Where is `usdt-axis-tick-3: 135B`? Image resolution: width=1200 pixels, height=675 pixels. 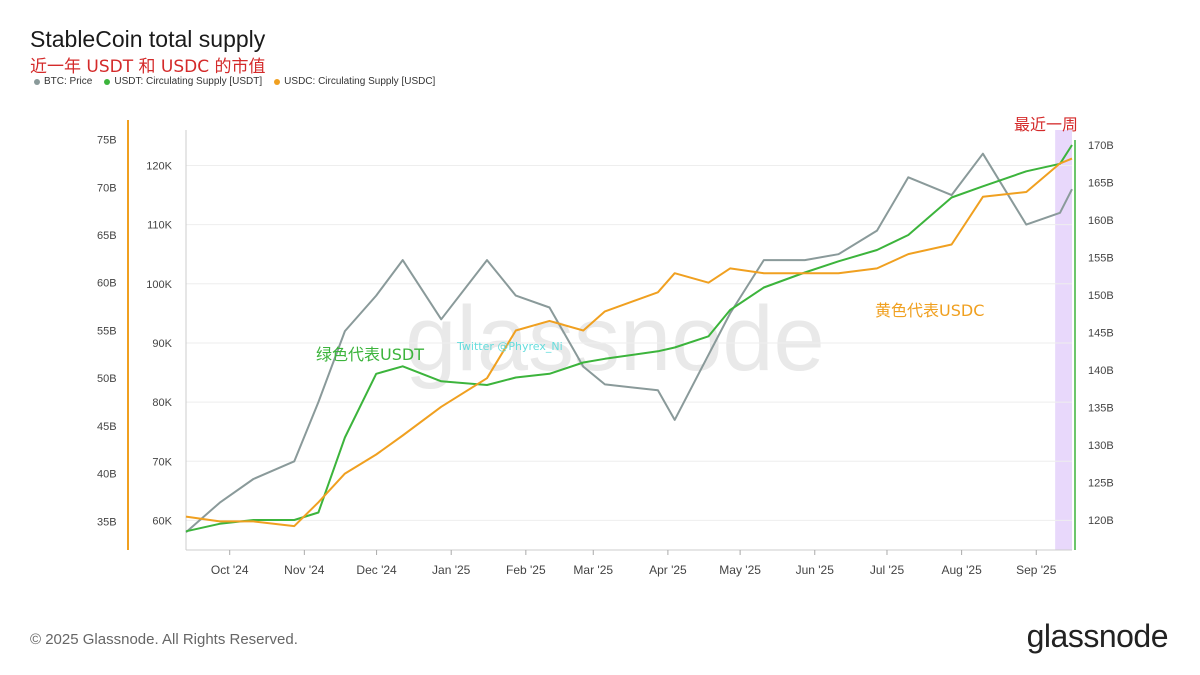 usdt-axis-tick-3: 135B is located at coordinates (1101, 409).